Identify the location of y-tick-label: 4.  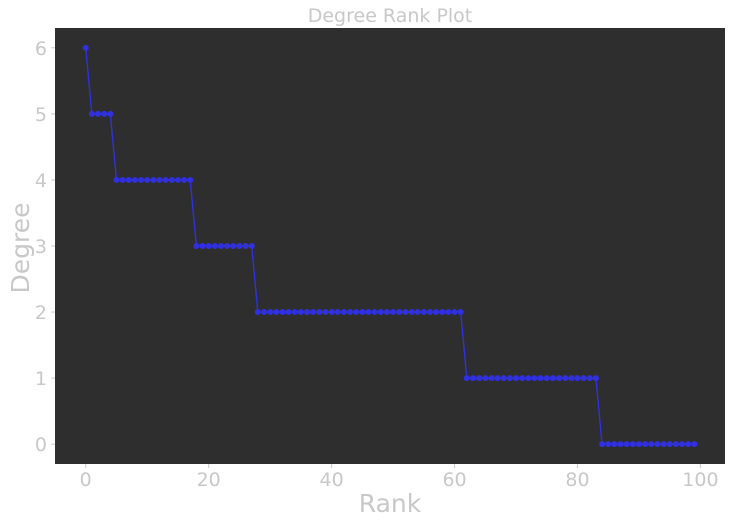
(41, 181).